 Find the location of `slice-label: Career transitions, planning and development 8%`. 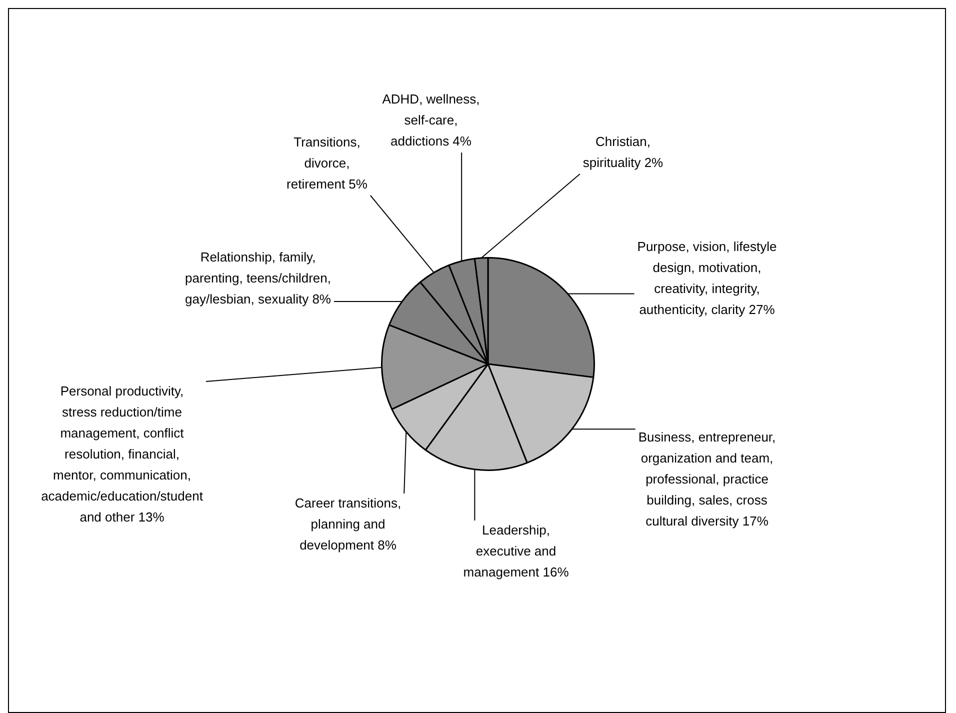

slice-label: Career transitions, planning and development 8% is located at coordinates (348, 524).